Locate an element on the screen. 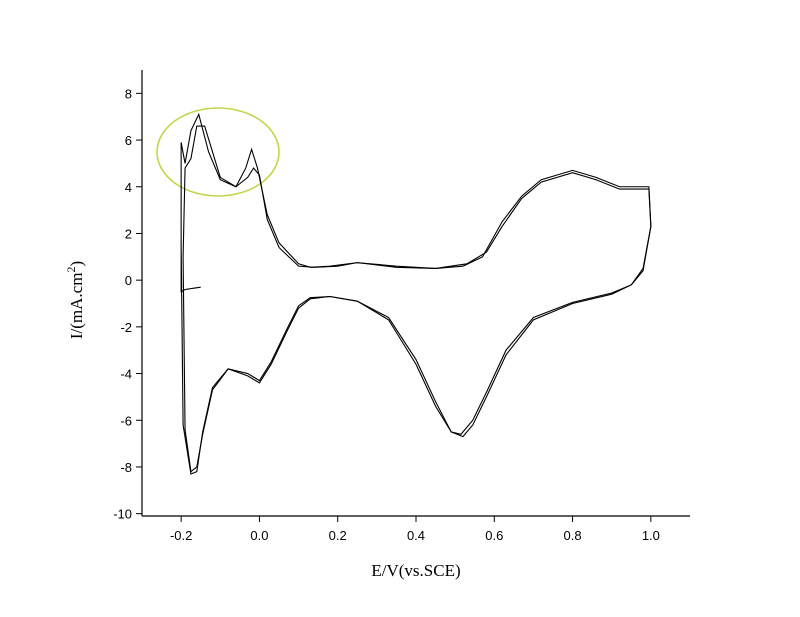 Image resolution: width=800 pixels, height=617 pixels. y-tick-label: -4 is located at coordinates (126, 374).